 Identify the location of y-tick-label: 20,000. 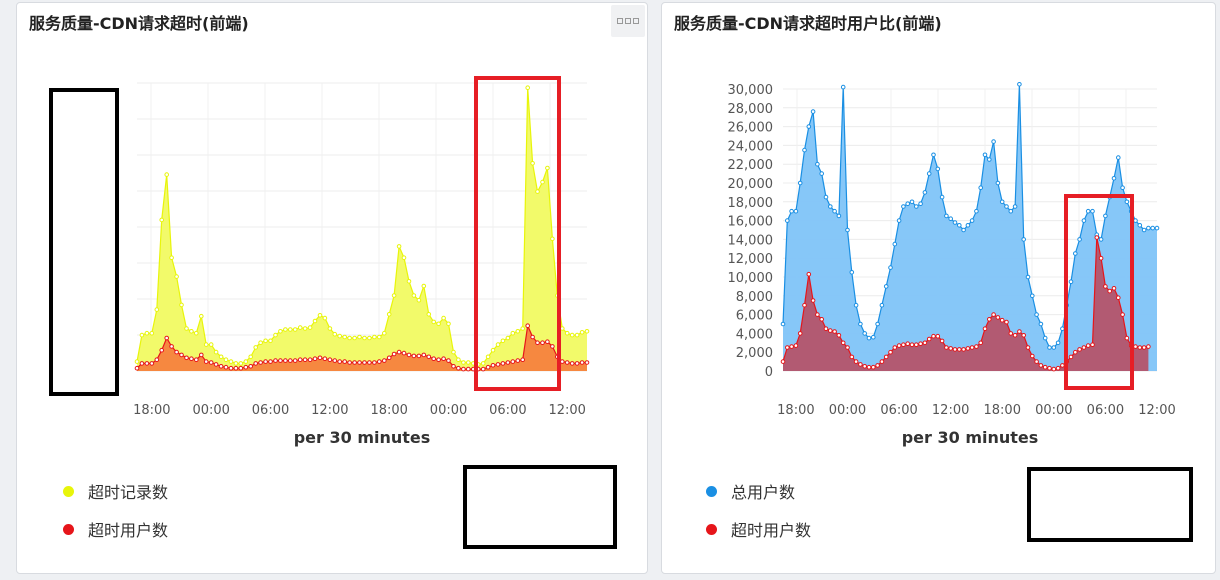
(751, 184).